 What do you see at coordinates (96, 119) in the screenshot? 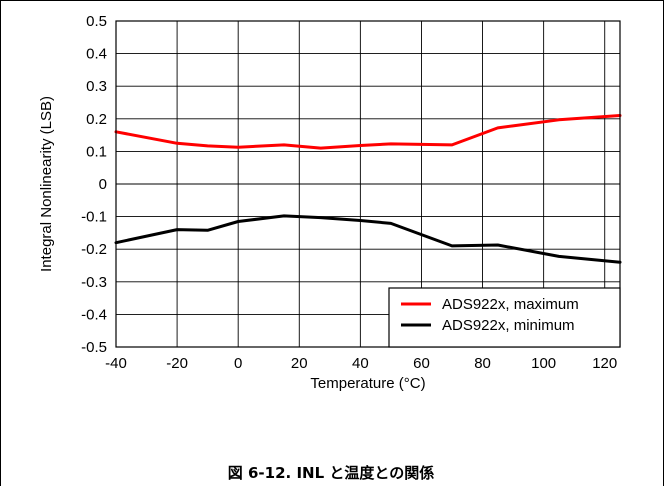
I see `y-tick-label: 0.2` at bounding box center [96, 119].